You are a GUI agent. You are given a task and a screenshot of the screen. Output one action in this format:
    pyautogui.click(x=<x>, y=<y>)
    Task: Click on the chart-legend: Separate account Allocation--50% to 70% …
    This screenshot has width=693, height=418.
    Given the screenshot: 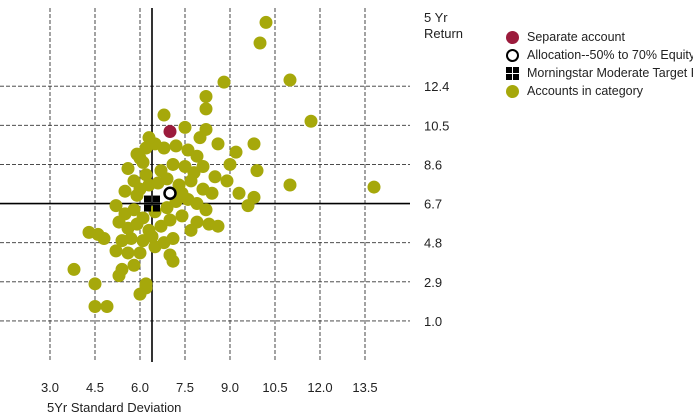 What is the action you would take?
    pyautogui.click(x=599, y=64)
    